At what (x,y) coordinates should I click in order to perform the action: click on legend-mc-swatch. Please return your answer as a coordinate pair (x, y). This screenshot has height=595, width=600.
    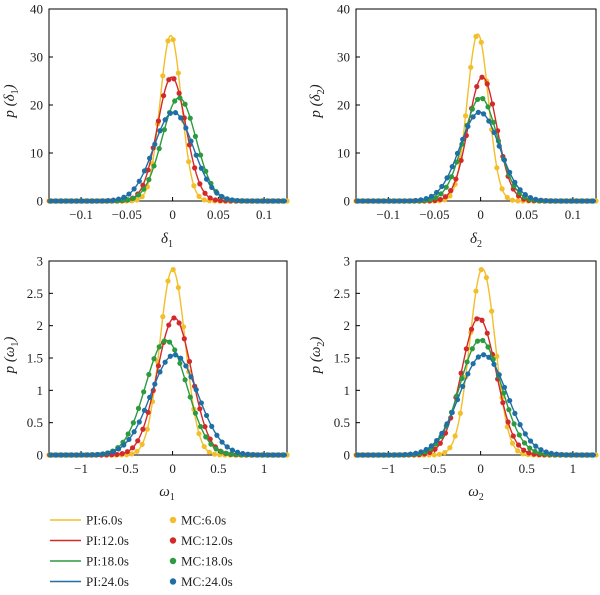
    Looking at the image, I should click on (173, 581).